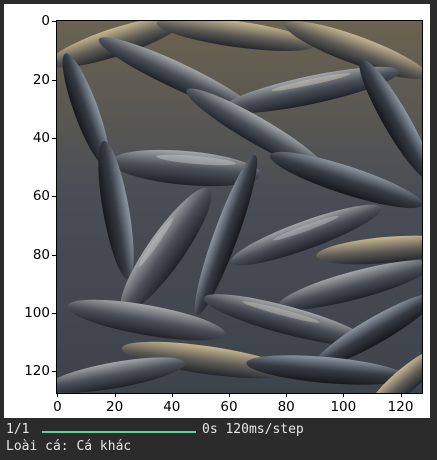  Describe the element at coordinates (229, 407) in the screenshot. I see `xtick-label: 60` at that location.